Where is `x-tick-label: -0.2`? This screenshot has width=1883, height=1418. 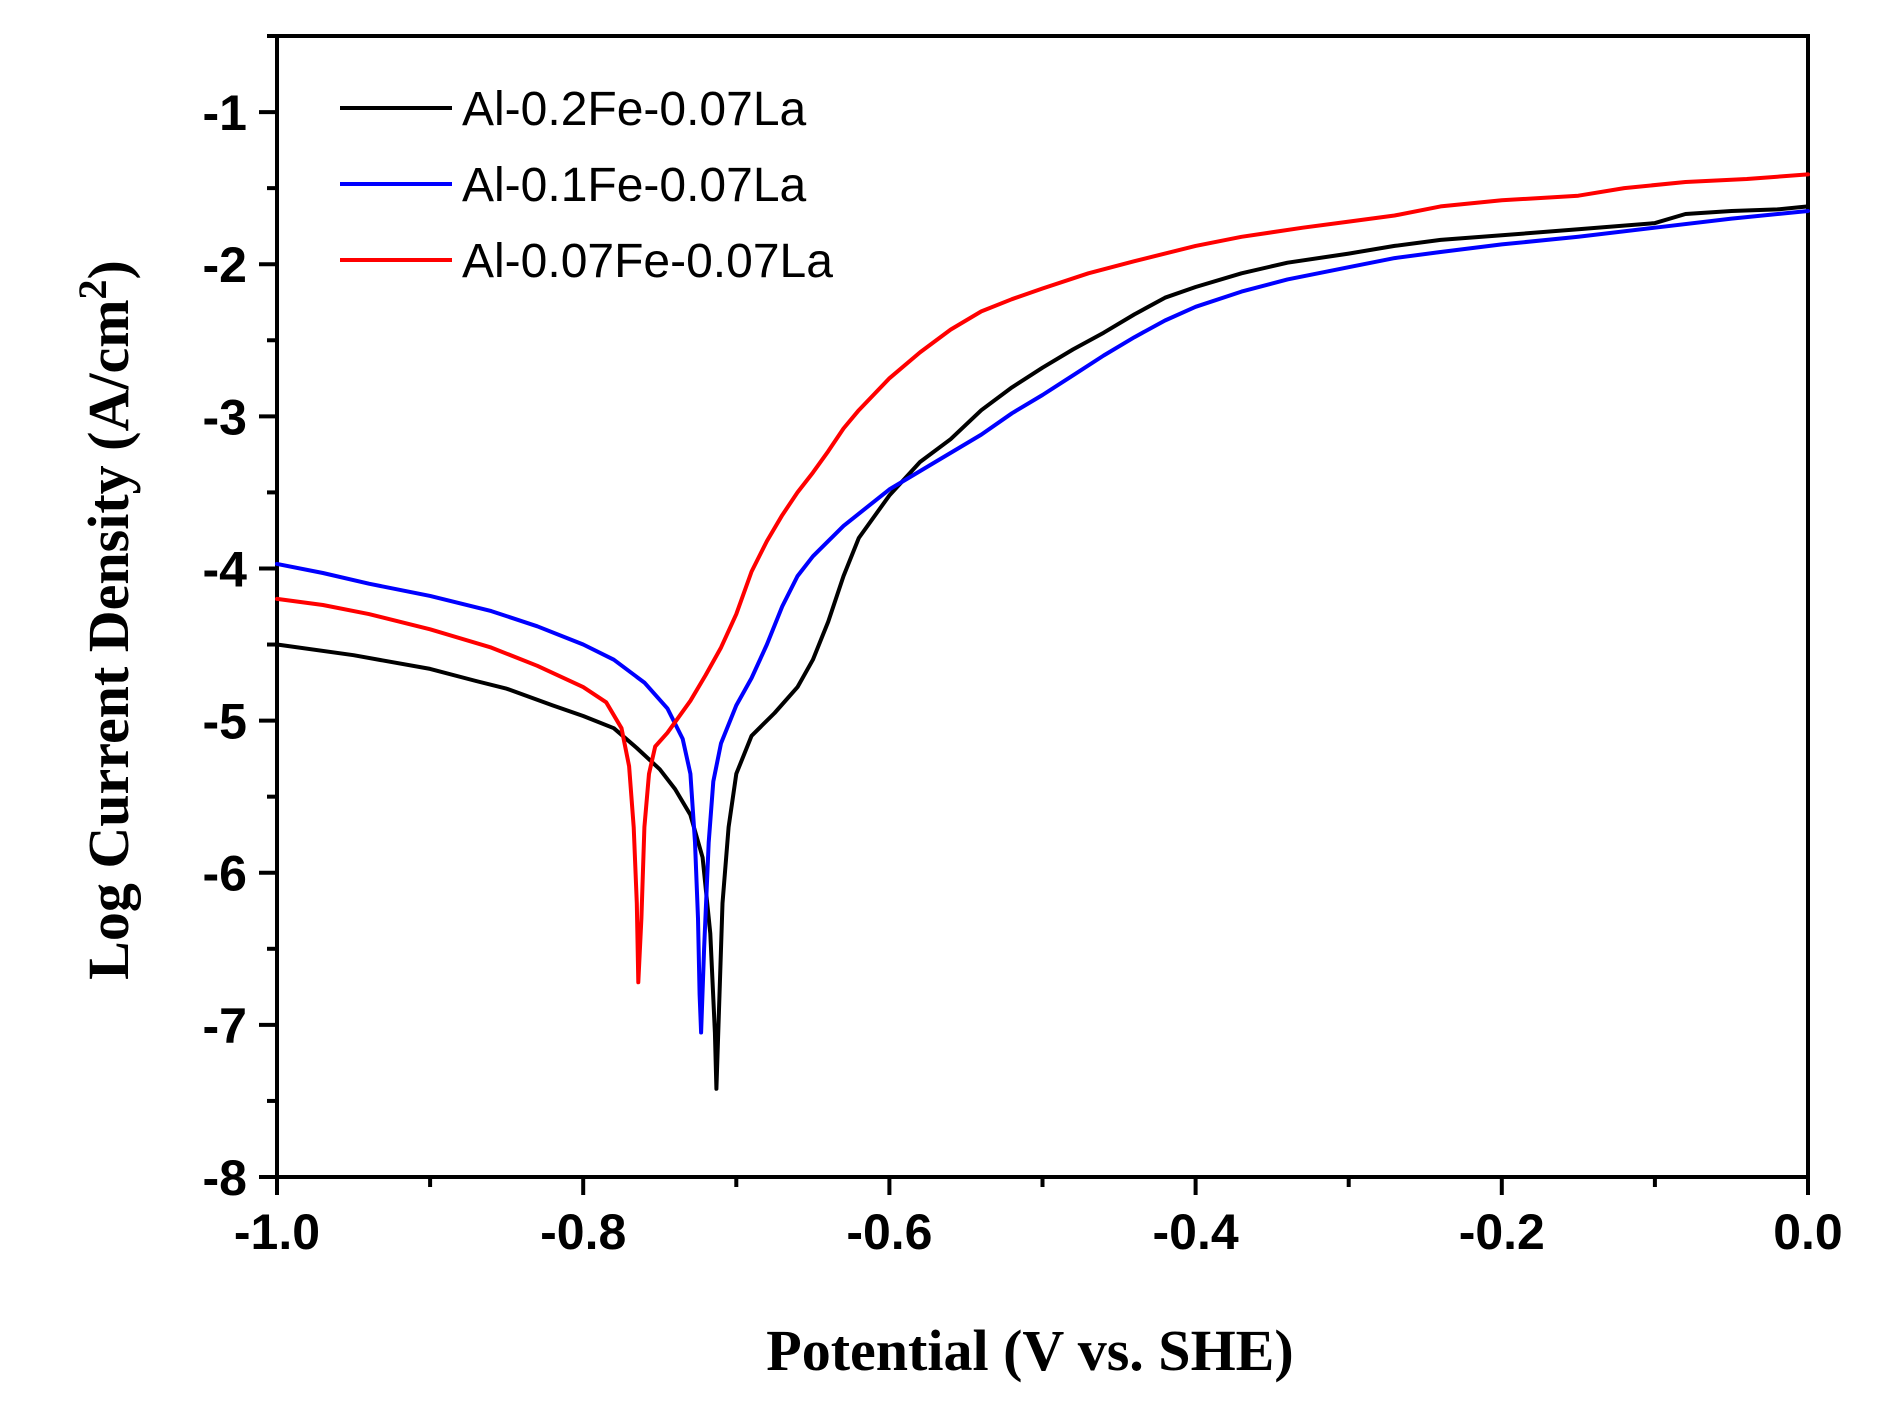 x-tick-label: -0.2 is located at coordinates (1502, 1232).